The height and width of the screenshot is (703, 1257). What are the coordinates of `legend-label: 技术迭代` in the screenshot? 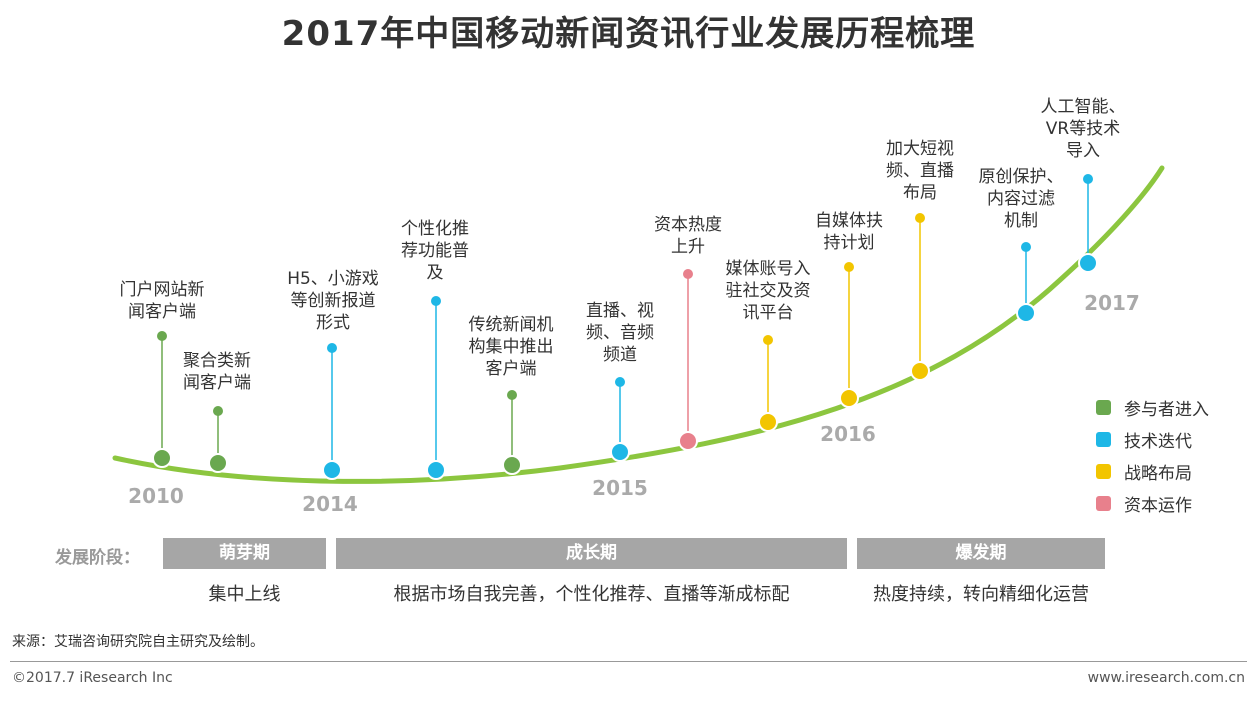 It's located at (1158, 441).